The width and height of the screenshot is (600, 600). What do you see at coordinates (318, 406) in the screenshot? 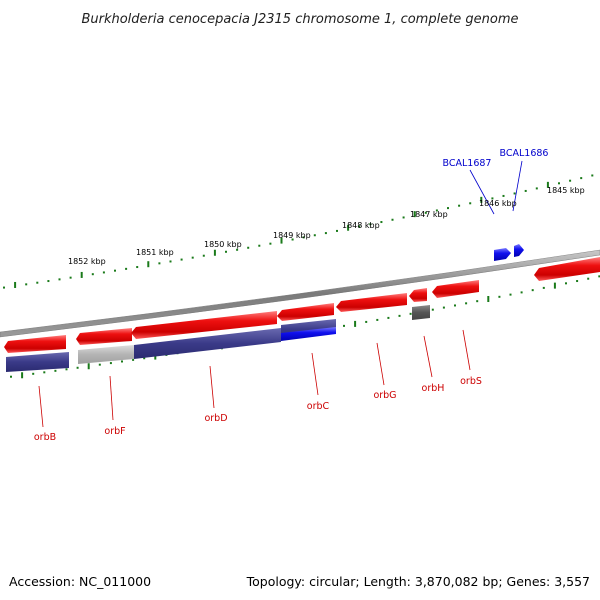
I see `gene-label-orbC: orbC` at bounding box center [318, 406].